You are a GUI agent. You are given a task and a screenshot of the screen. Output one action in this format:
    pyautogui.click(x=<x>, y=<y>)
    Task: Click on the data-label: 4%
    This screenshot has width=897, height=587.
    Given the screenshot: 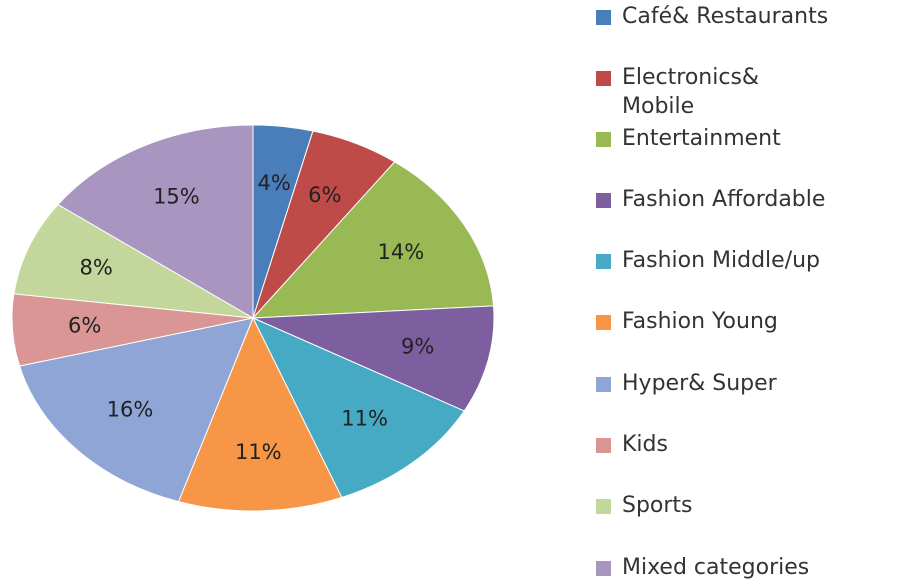 What is the action you would take?
    pyautogui.click(x=273, y=183)
    